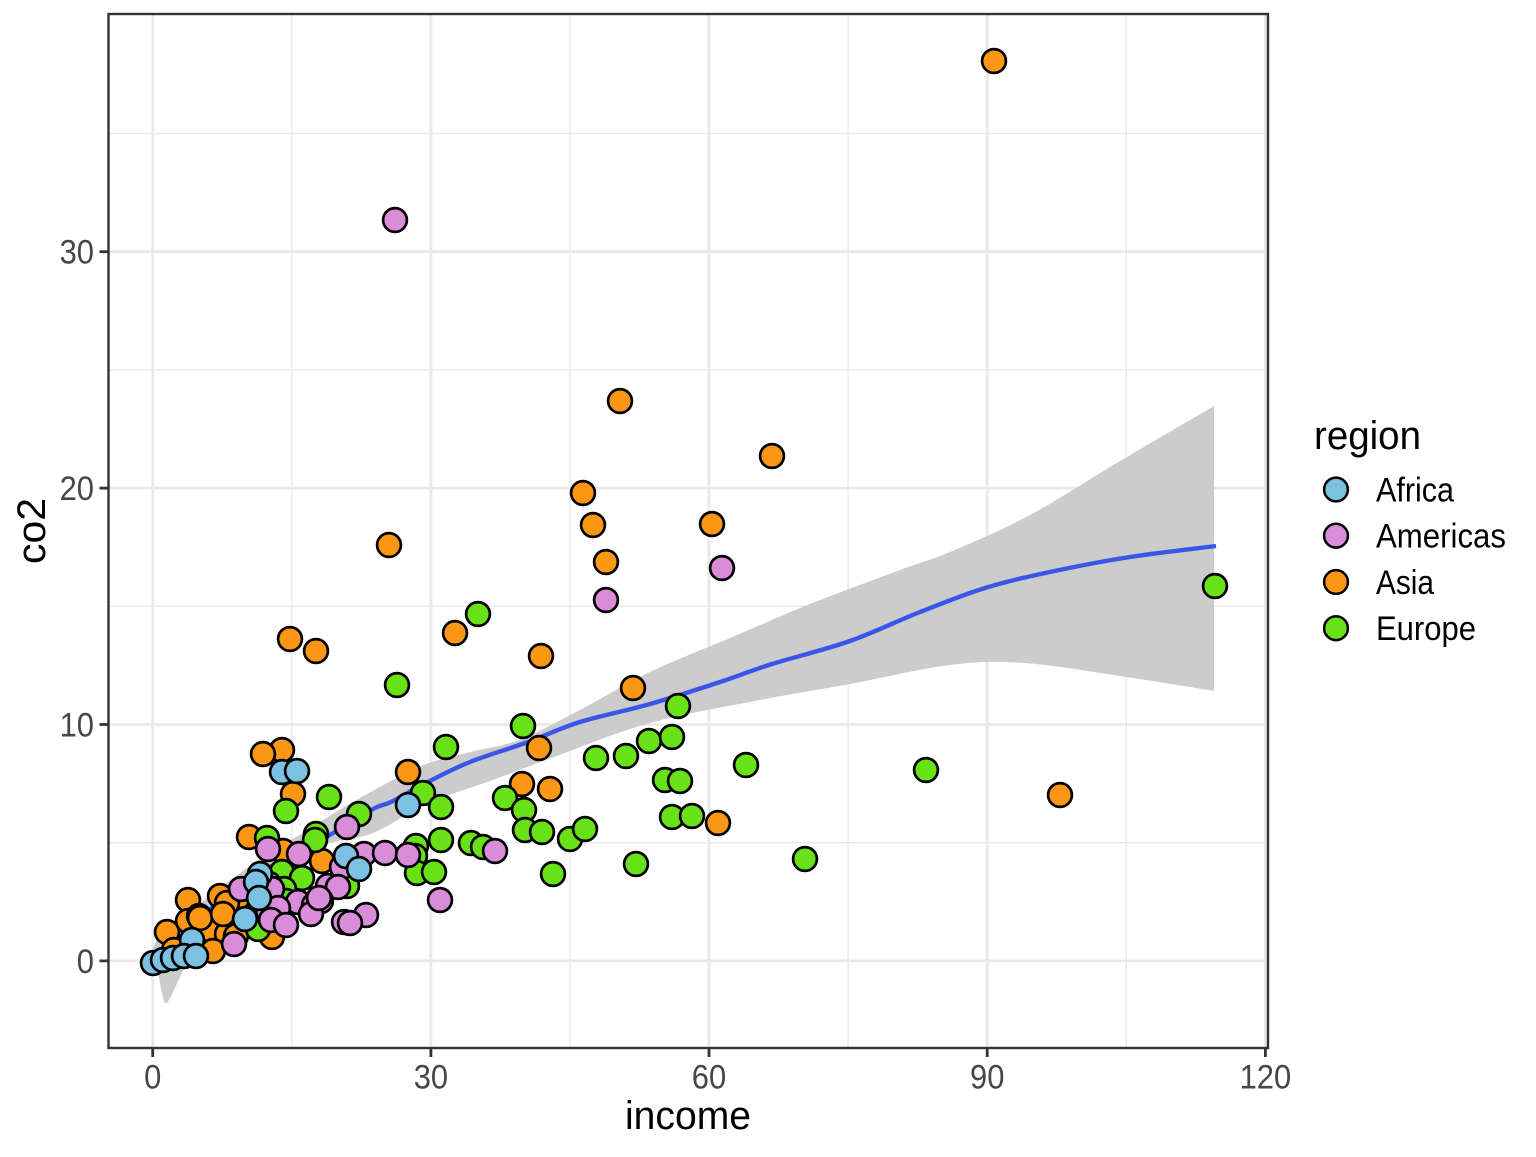  I want to click on svg-text: Africa, so click(1415, 491).